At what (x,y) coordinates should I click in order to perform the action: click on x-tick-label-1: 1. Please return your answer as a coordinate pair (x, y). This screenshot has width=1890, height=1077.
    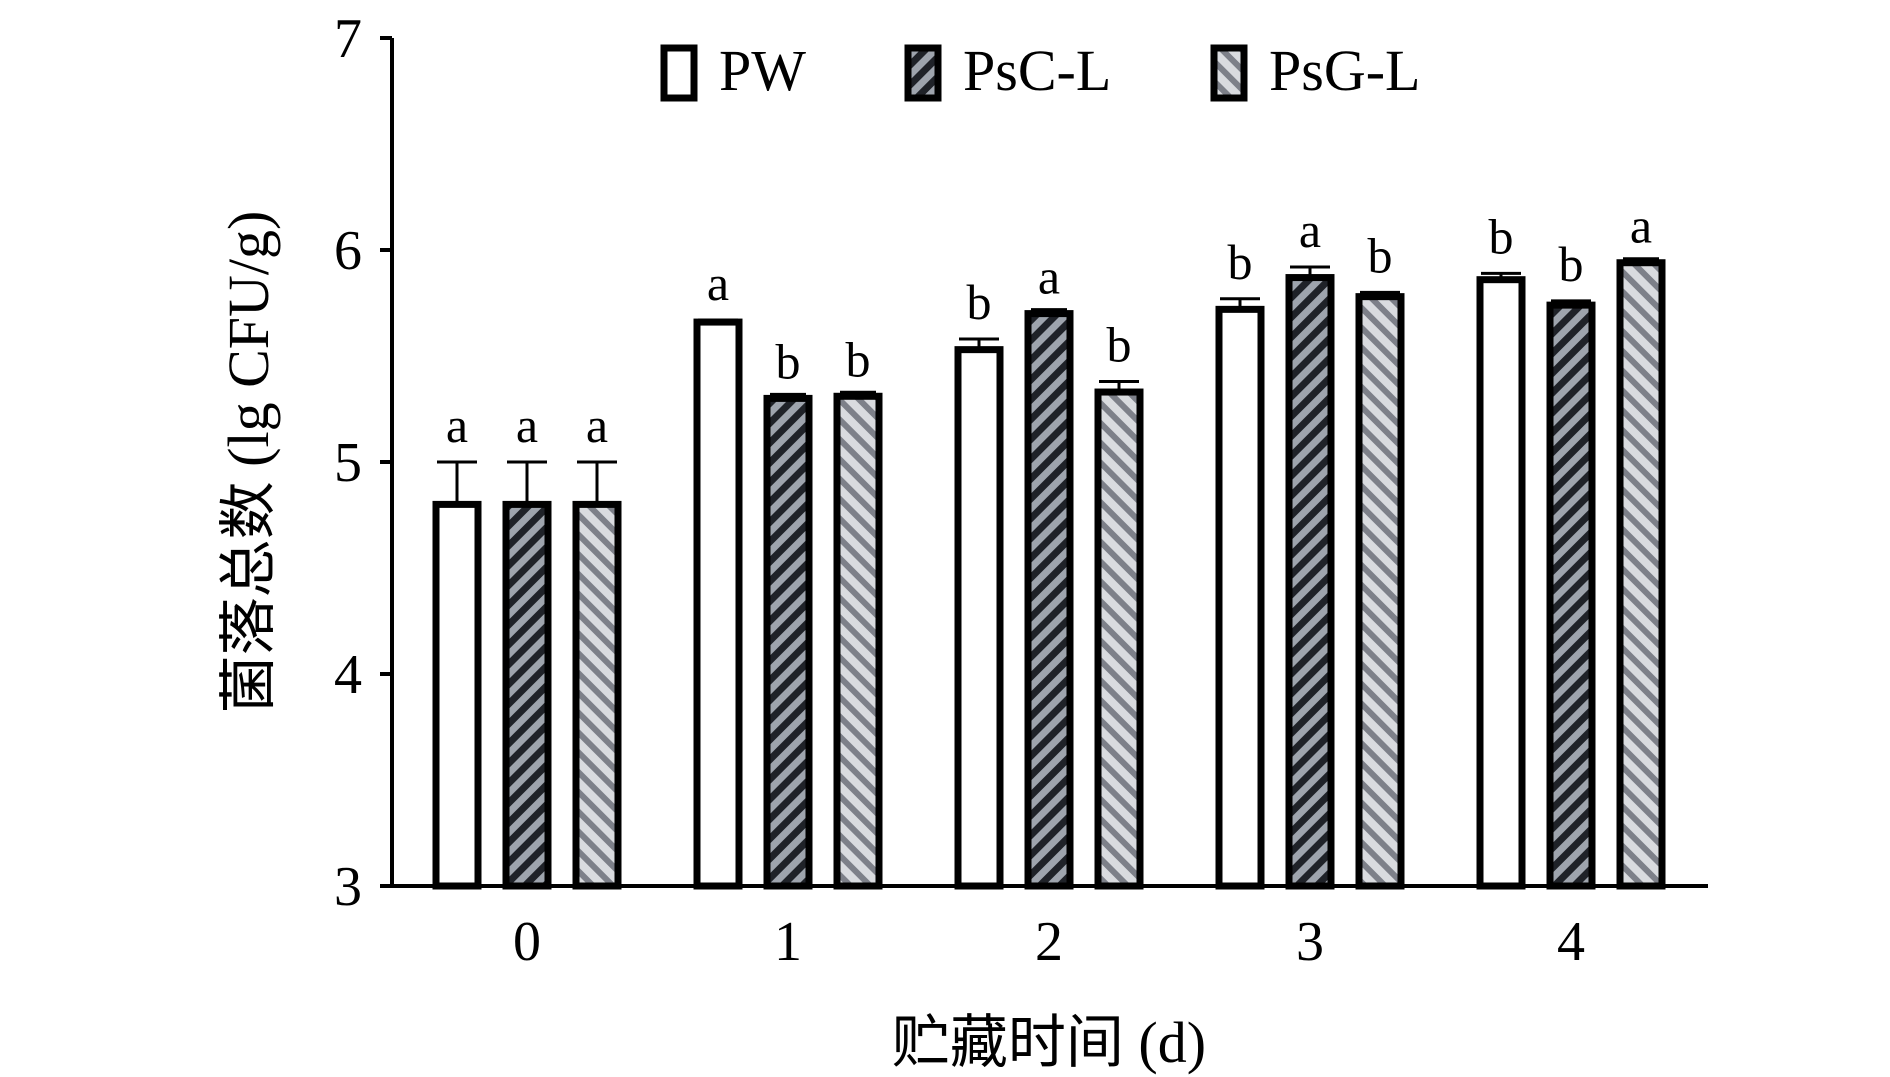
    Looking at the image, I should click on (788, 942).